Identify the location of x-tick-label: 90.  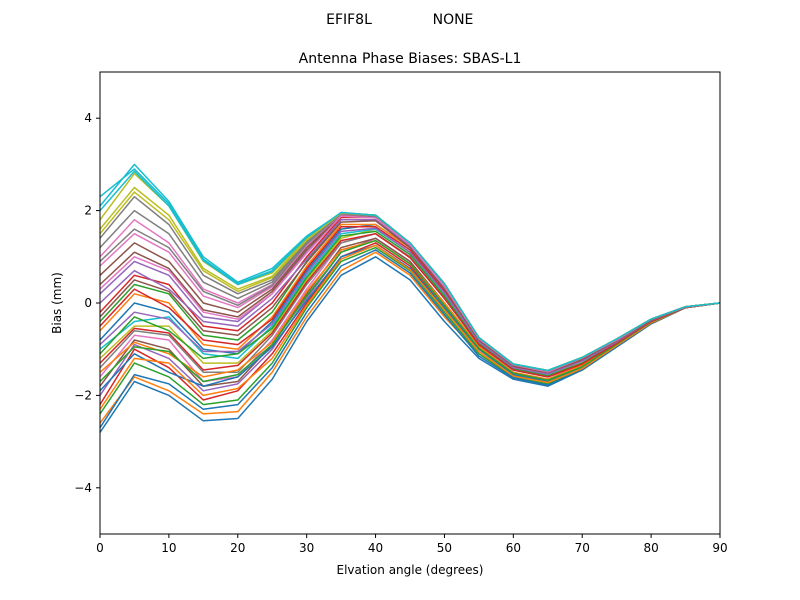
(719, 548).